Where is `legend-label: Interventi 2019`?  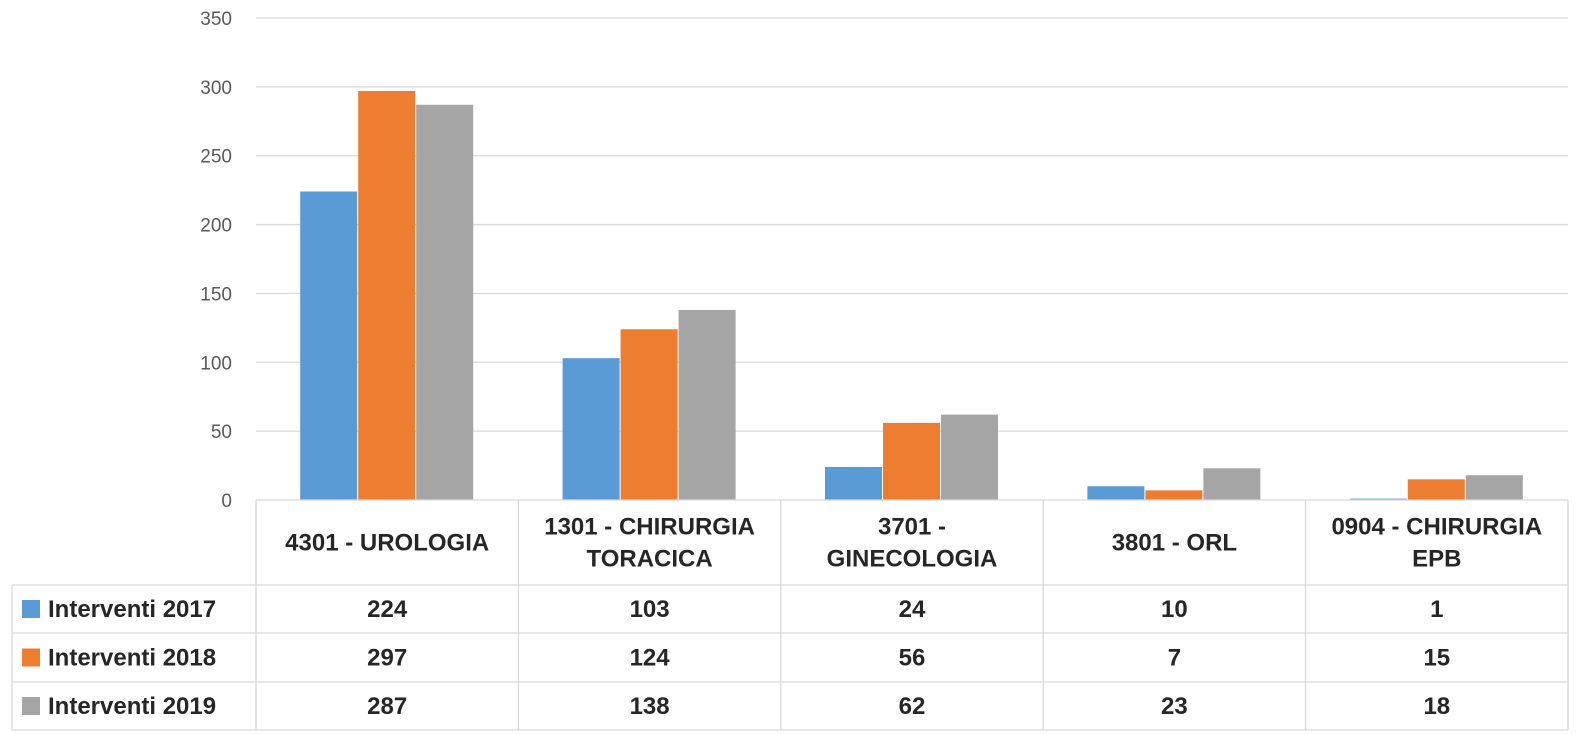
legend-label: Interventi 2019 is located at coordinates (132, 706).